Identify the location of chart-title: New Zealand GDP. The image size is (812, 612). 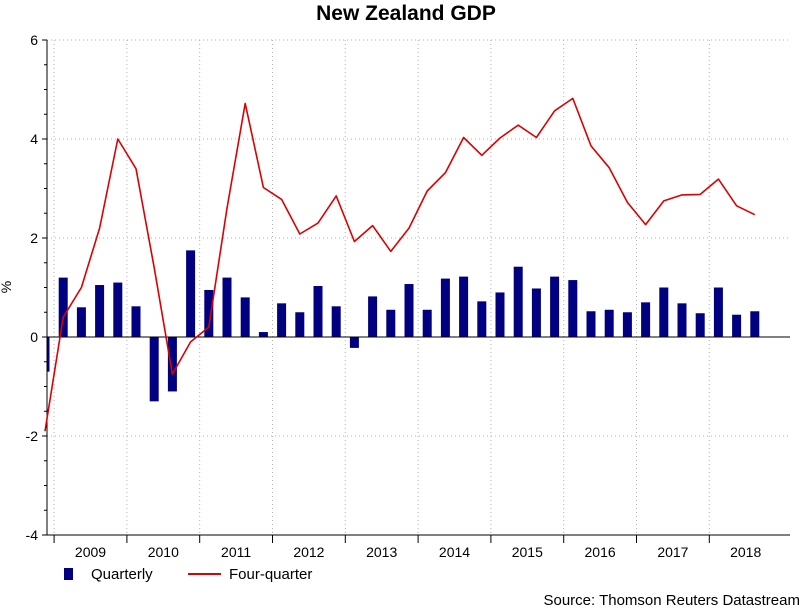
(406, 13).